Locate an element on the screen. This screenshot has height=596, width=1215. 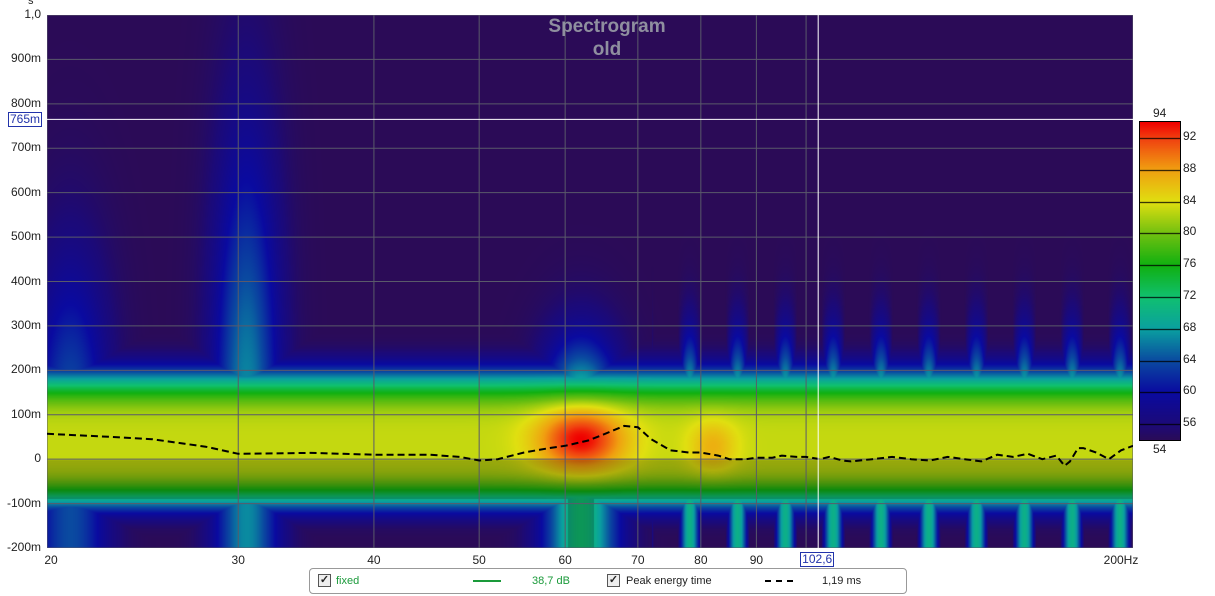
colorbar-tick-label: 92 is located at coordinates (1190, 135).